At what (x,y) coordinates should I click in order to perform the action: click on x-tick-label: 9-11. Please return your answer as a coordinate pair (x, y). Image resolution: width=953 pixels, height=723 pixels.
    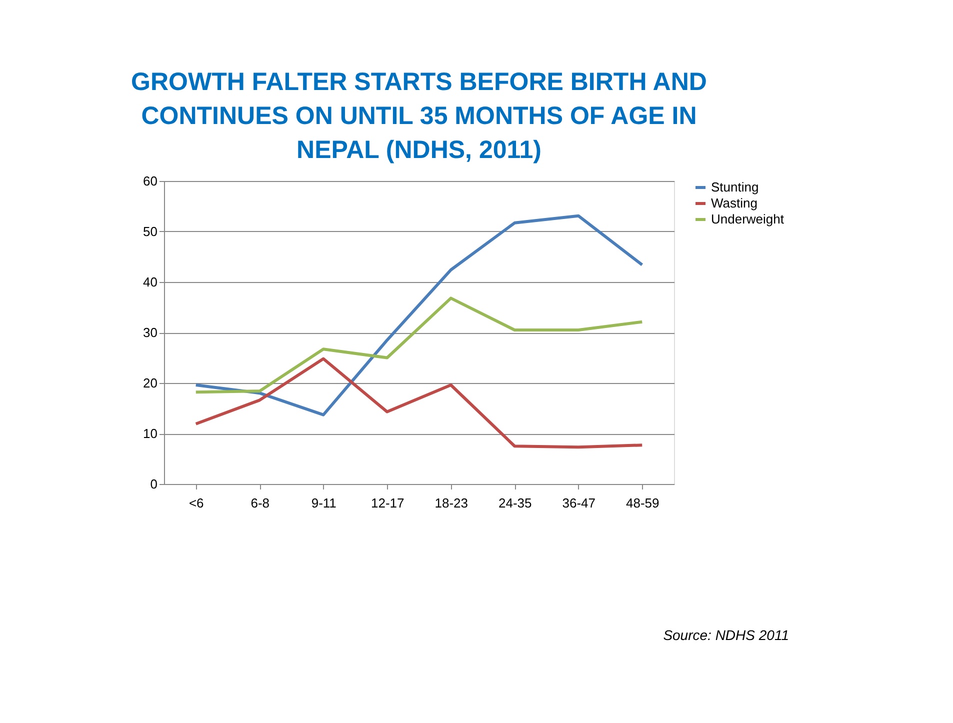
    Looking at the image, I should click on (323, 503).